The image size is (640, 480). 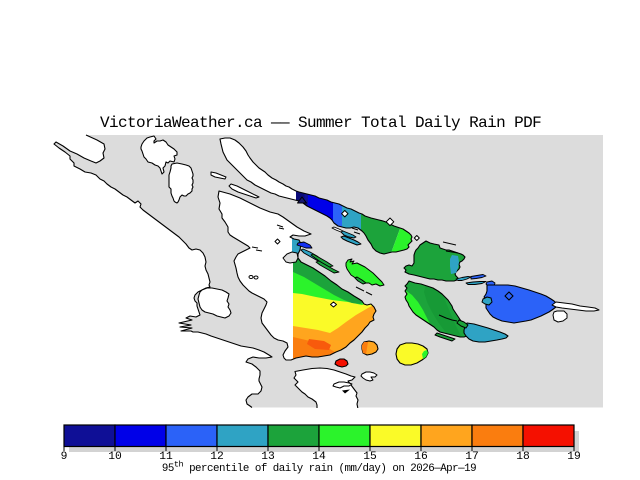 What do you see at coordinates (115, 457) in the screenshot?
I see `svg-text: 10` at bounding box center [115, 457].